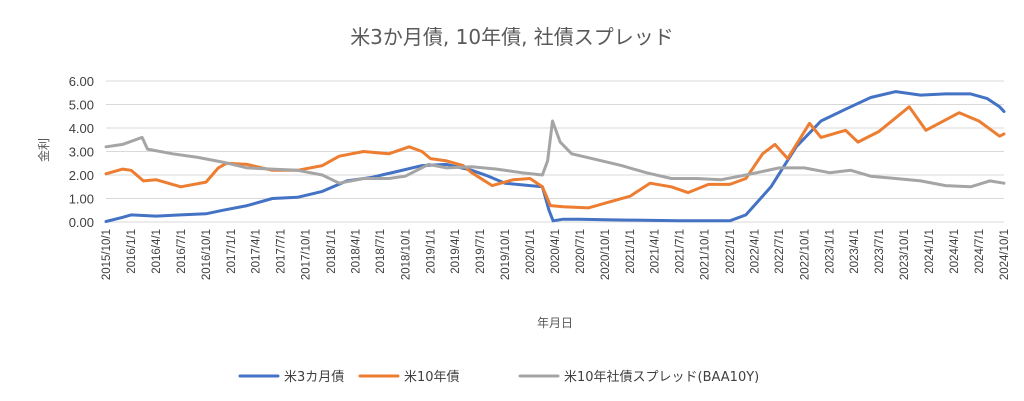 The width and height of the screenshot is (1024, 401). Describe the element at coordinates (512, 37) in the screenshot. I see `chart-title: 米3か月債, 10年債, 社債スプレッド` at that location.